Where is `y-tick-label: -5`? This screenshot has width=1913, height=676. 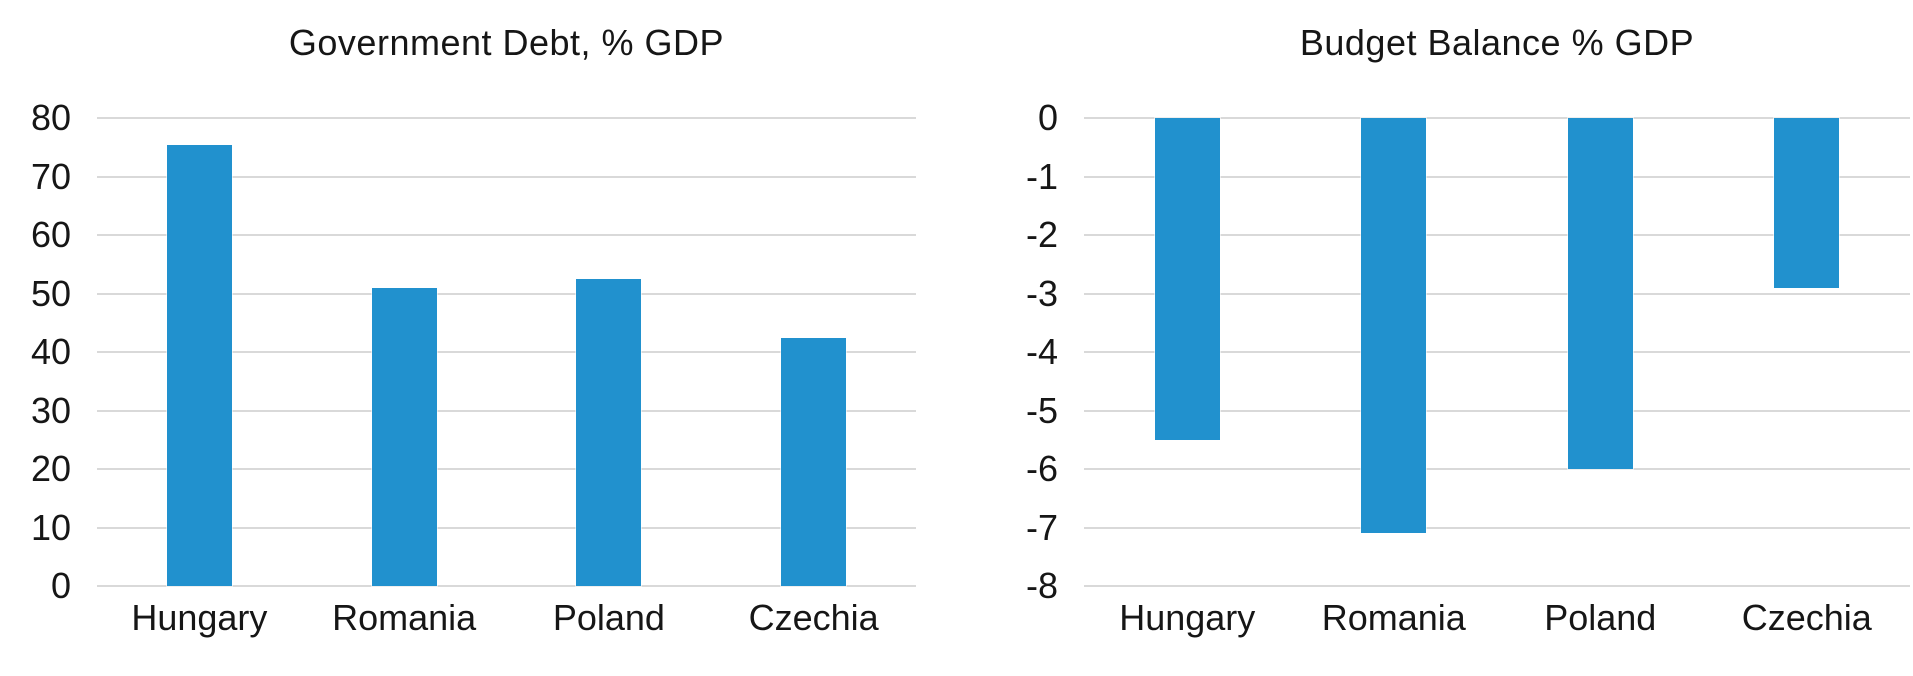 y-tick-label: -5 is located at coordinates (1041, 410).